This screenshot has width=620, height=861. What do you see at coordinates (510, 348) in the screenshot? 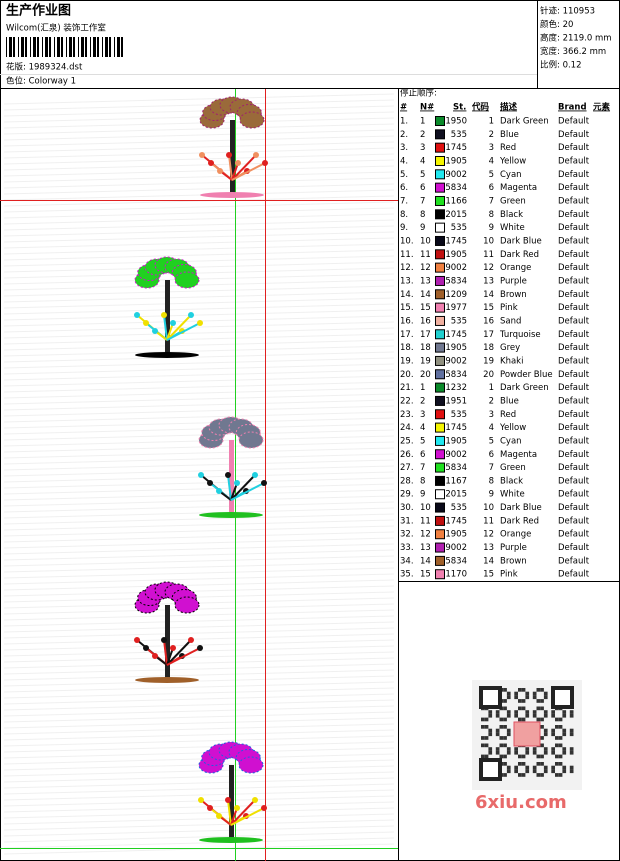
I see `row-description: Grey` at bounding box center [510, 348].